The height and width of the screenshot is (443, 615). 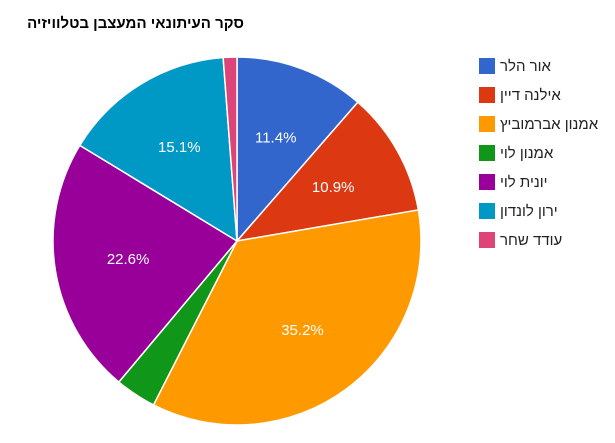 I want to click on legend-item-5: ירון לונדון, so click(x=518, y=211).